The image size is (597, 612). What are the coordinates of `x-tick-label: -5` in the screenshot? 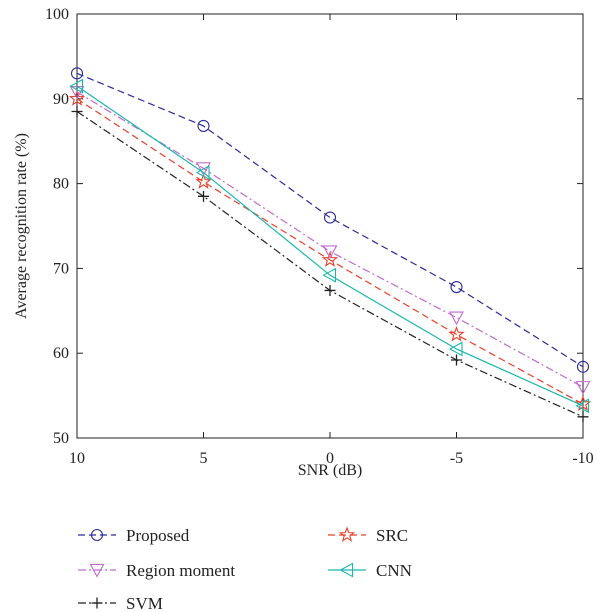 It's located at (456, 458).